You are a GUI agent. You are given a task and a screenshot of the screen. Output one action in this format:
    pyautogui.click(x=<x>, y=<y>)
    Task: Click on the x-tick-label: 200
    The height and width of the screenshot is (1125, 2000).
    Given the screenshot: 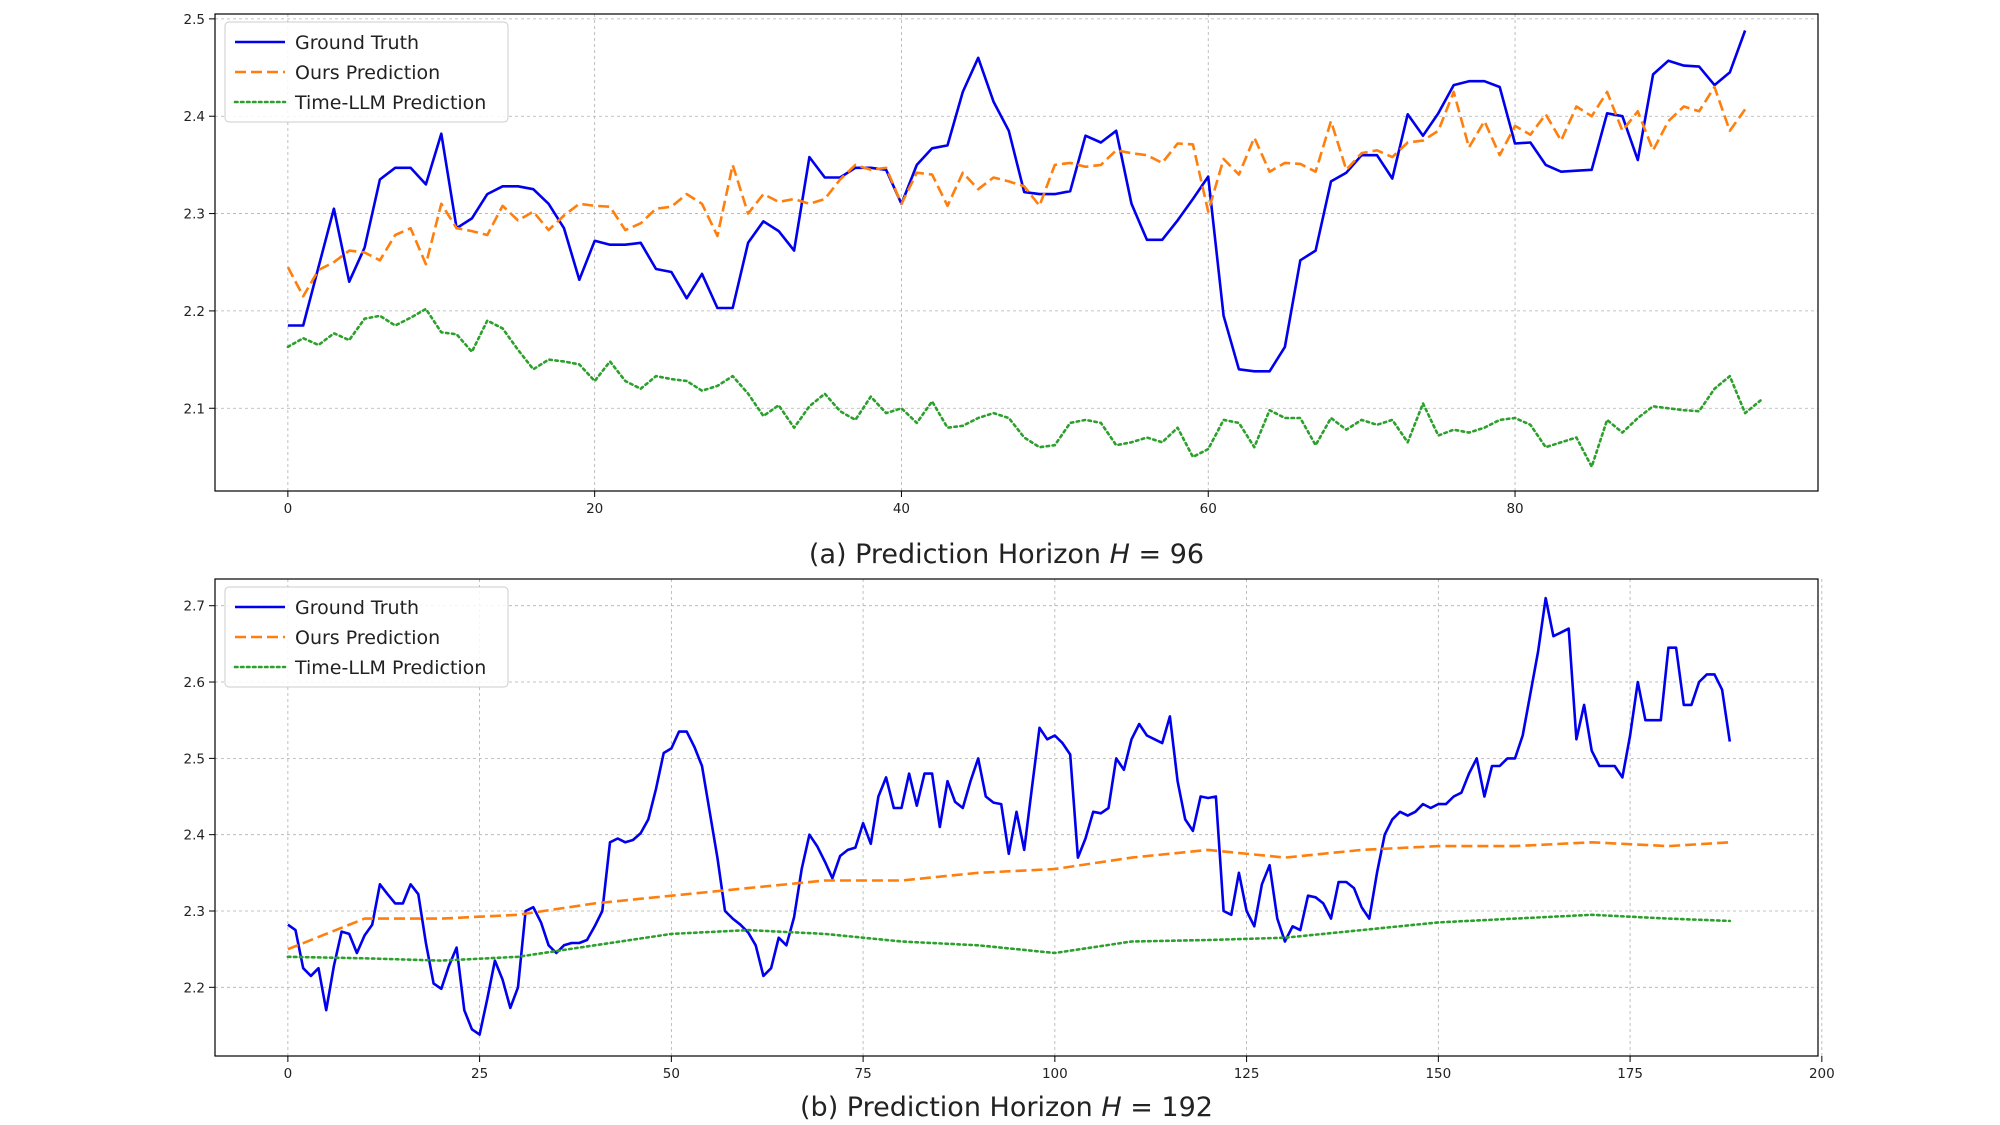 What is the action you would take?
    pyautogui.click(x=1822, y=1074)
    